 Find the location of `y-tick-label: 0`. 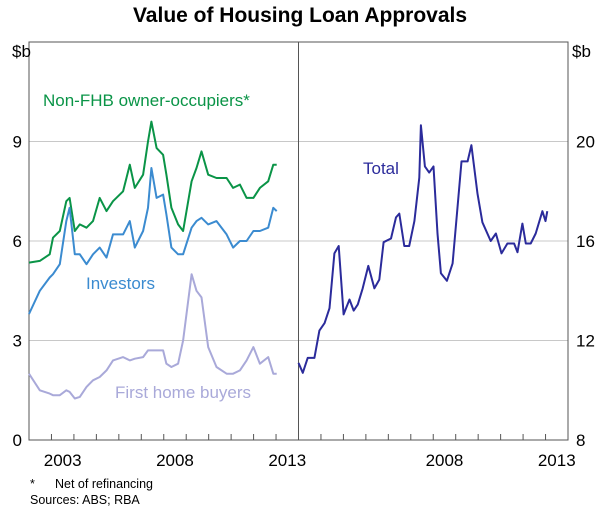

y-tick-label: 0 is located at coordinates (17, 440).